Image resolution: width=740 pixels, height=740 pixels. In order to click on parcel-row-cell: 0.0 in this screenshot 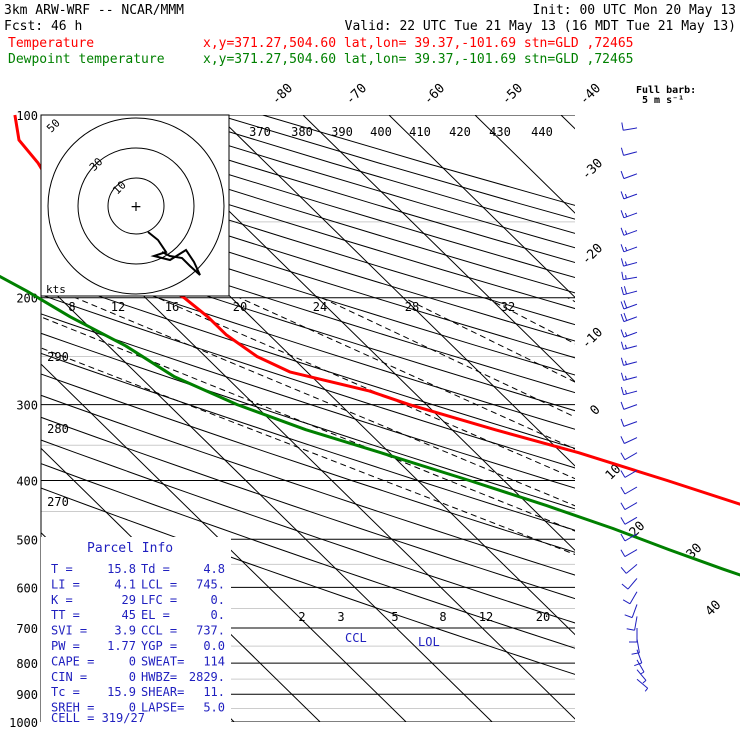, I will do `click(214, 646)`.